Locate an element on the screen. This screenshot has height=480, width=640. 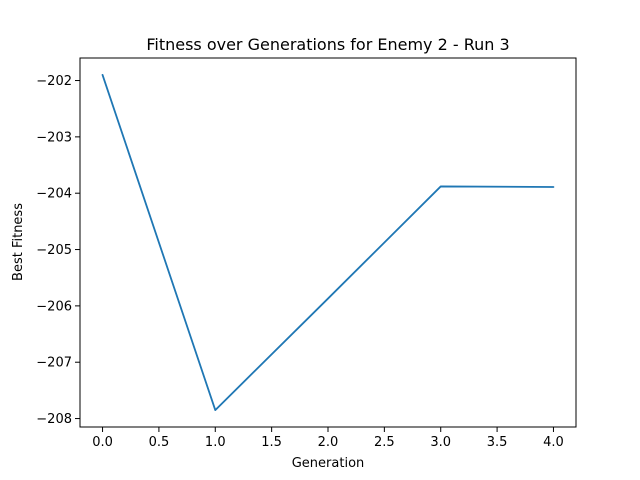
y-tick-label: −204 is located at coordinates (54, 194).